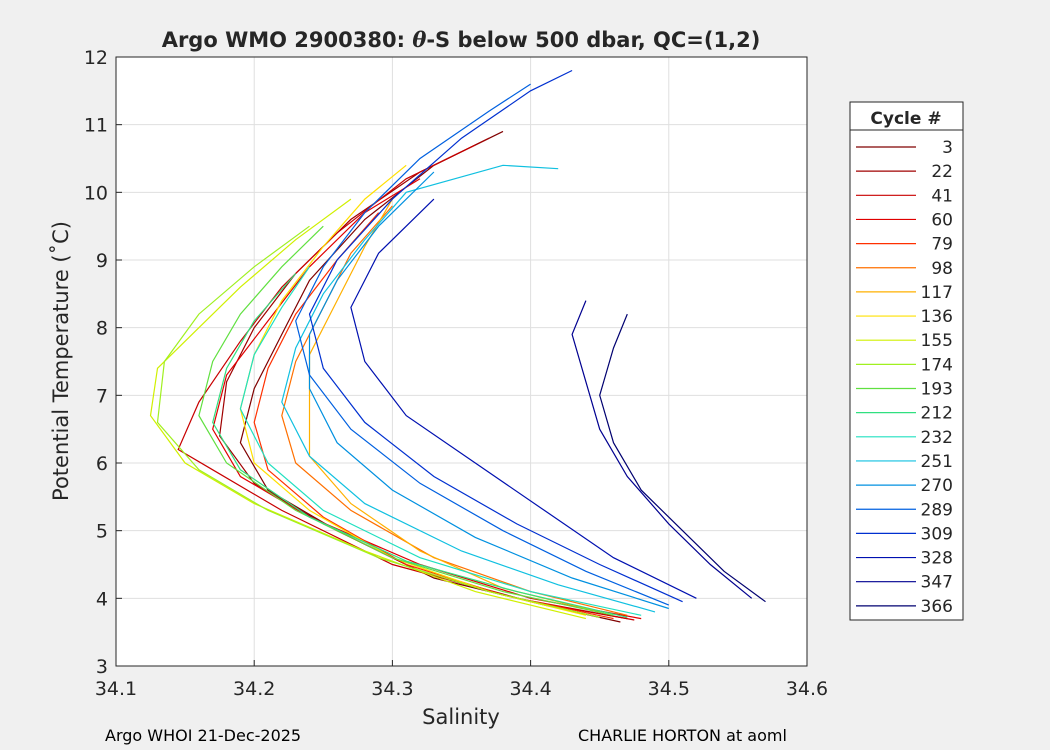 This screenshot has height=750, width=1050. What do you see at coordinates (669, 689) in the screenshot?
I see `x-tick-label: 34.5` at bounding box center [669, 689].